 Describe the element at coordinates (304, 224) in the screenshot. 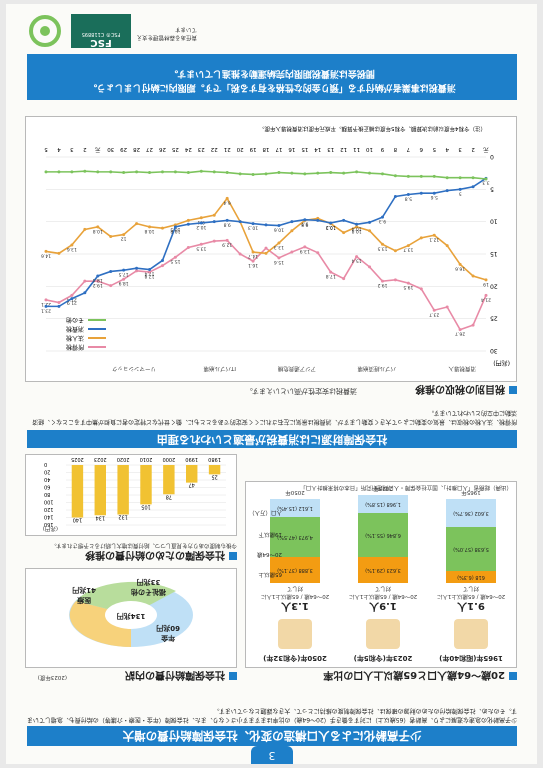

I see `point-value-label: 9.7` at that location.